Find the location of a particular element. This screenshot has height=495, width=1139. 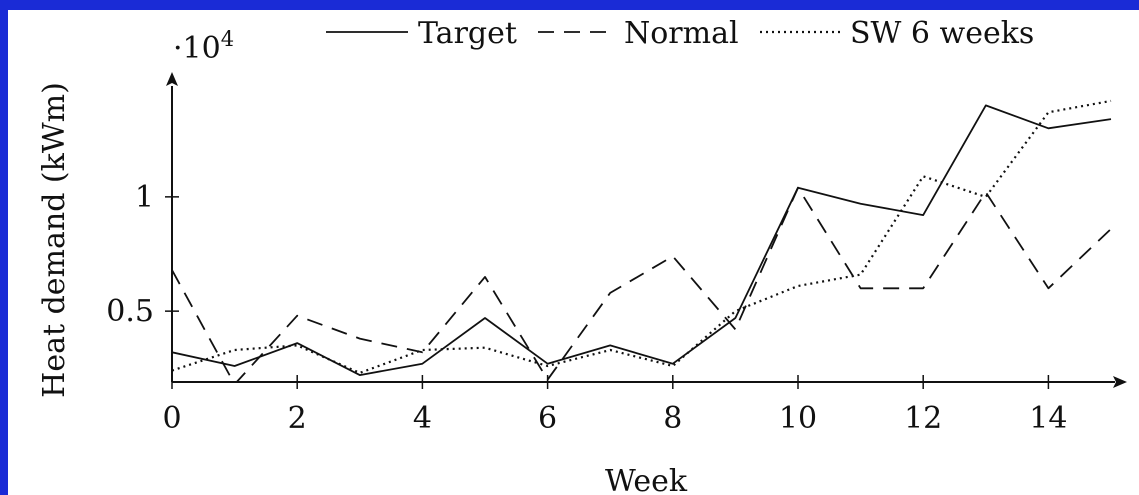

y-axis-multiplier: ·104 is located at coordinates (203, 46).